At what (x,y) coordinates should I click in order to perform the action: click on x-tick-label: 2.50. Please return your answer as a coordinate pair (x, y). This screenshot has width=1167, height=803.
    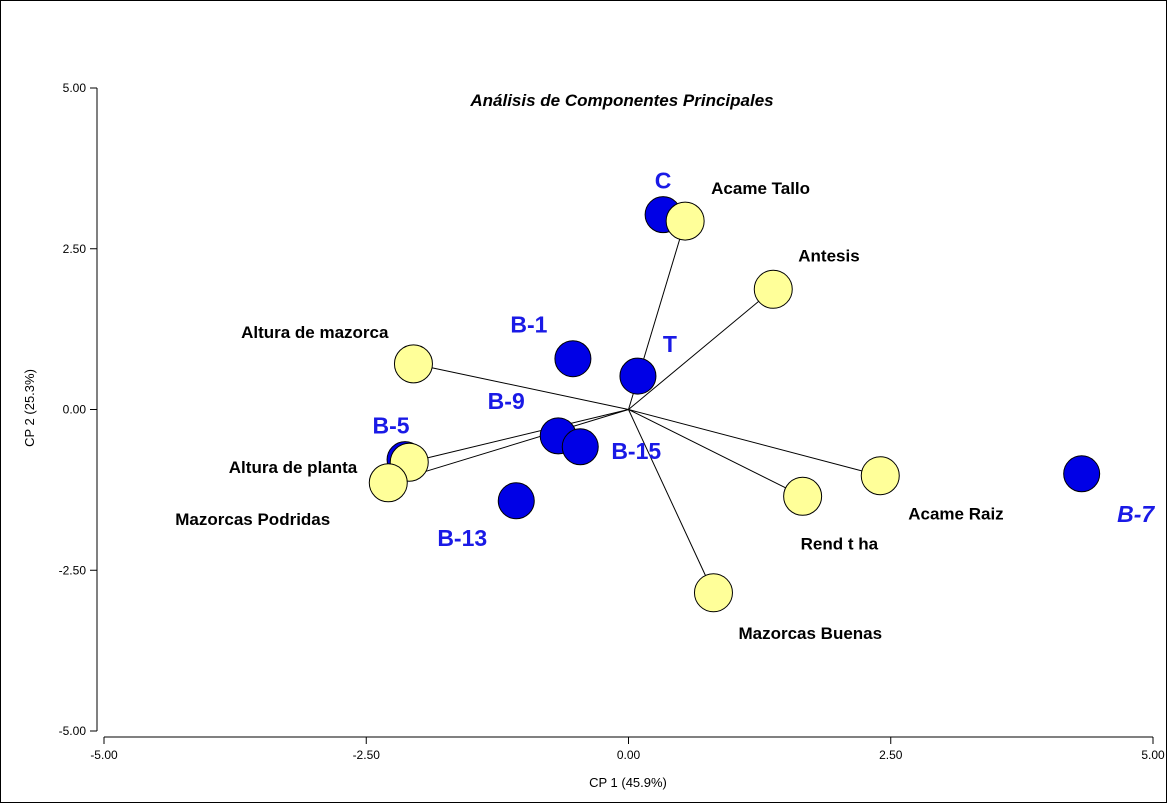
    Looking at the image, I should click on (891, 755).